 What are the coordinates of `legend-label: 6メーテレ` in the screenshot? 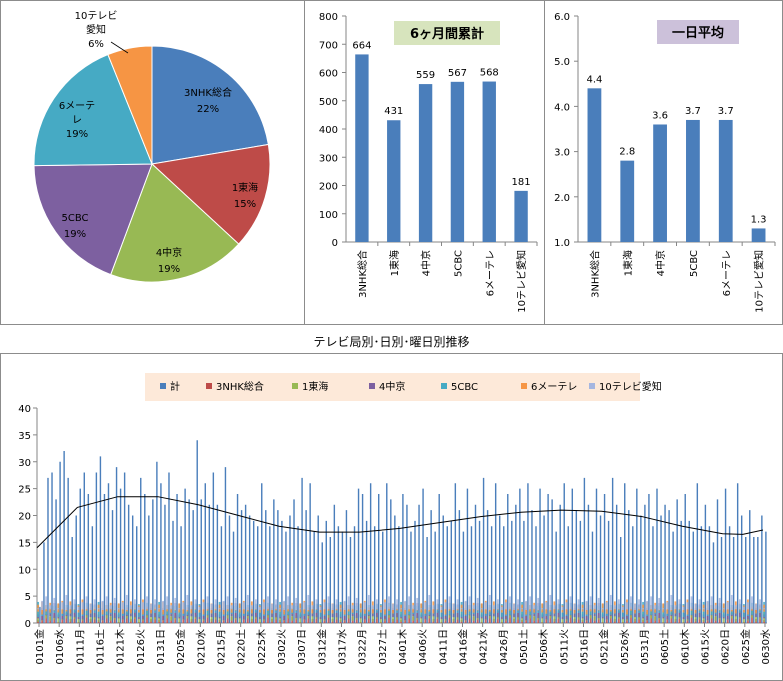 It's located at (554, 387).